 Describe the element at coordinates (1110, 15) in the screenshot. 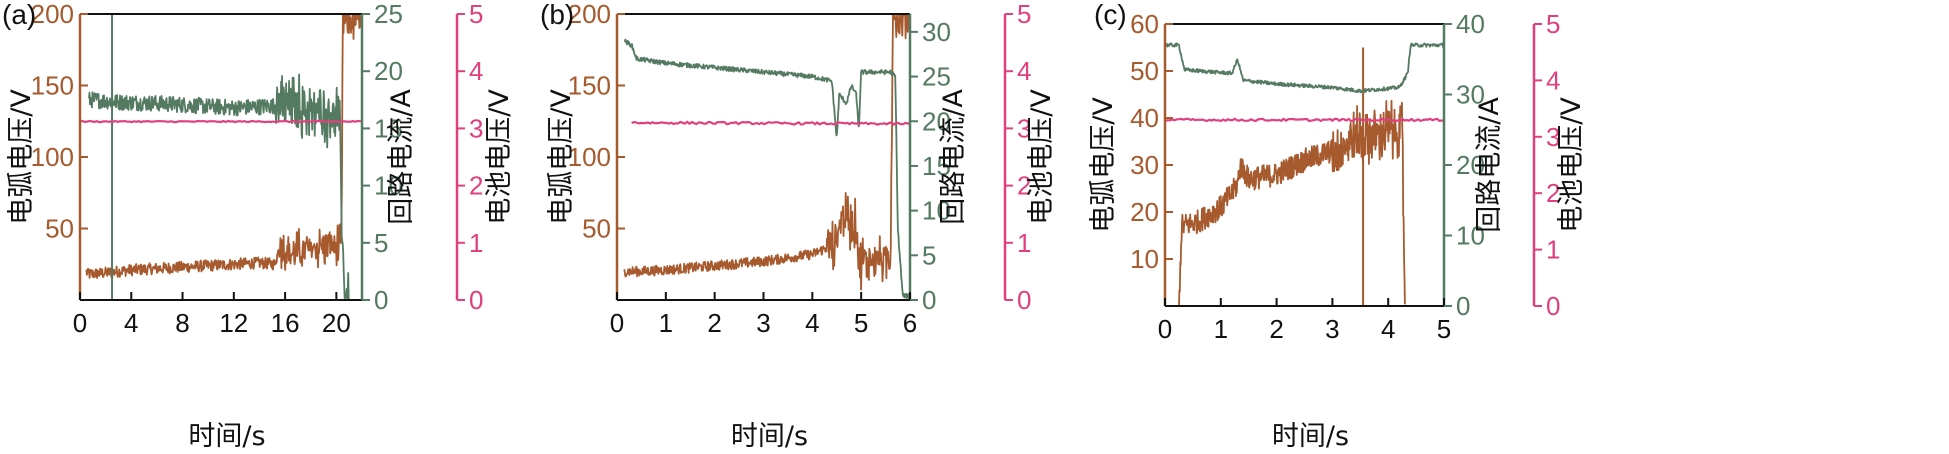

I see `panel-label: (c)` at that location.